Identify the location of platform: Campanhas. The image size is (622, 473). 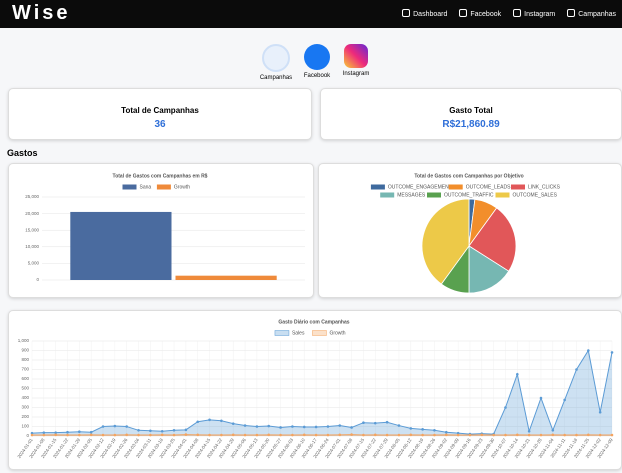
(276, 62).